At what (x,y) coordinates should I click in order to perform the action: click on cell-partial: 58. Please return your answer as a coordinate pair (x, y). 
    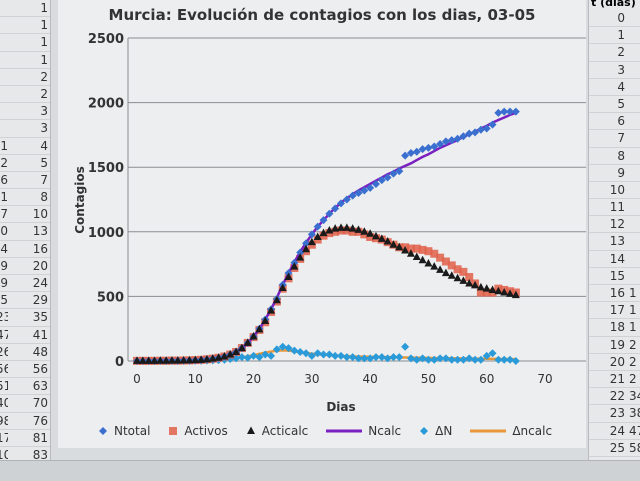
    Looking at the image, I should click on (634, 447).